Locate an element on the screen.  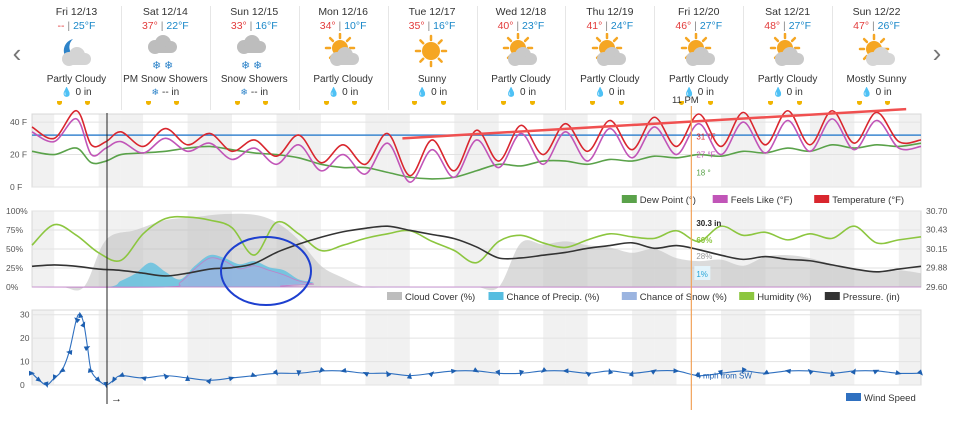
snow-showers-icon: ❄ ❄ is located at coordinates (254, 53).